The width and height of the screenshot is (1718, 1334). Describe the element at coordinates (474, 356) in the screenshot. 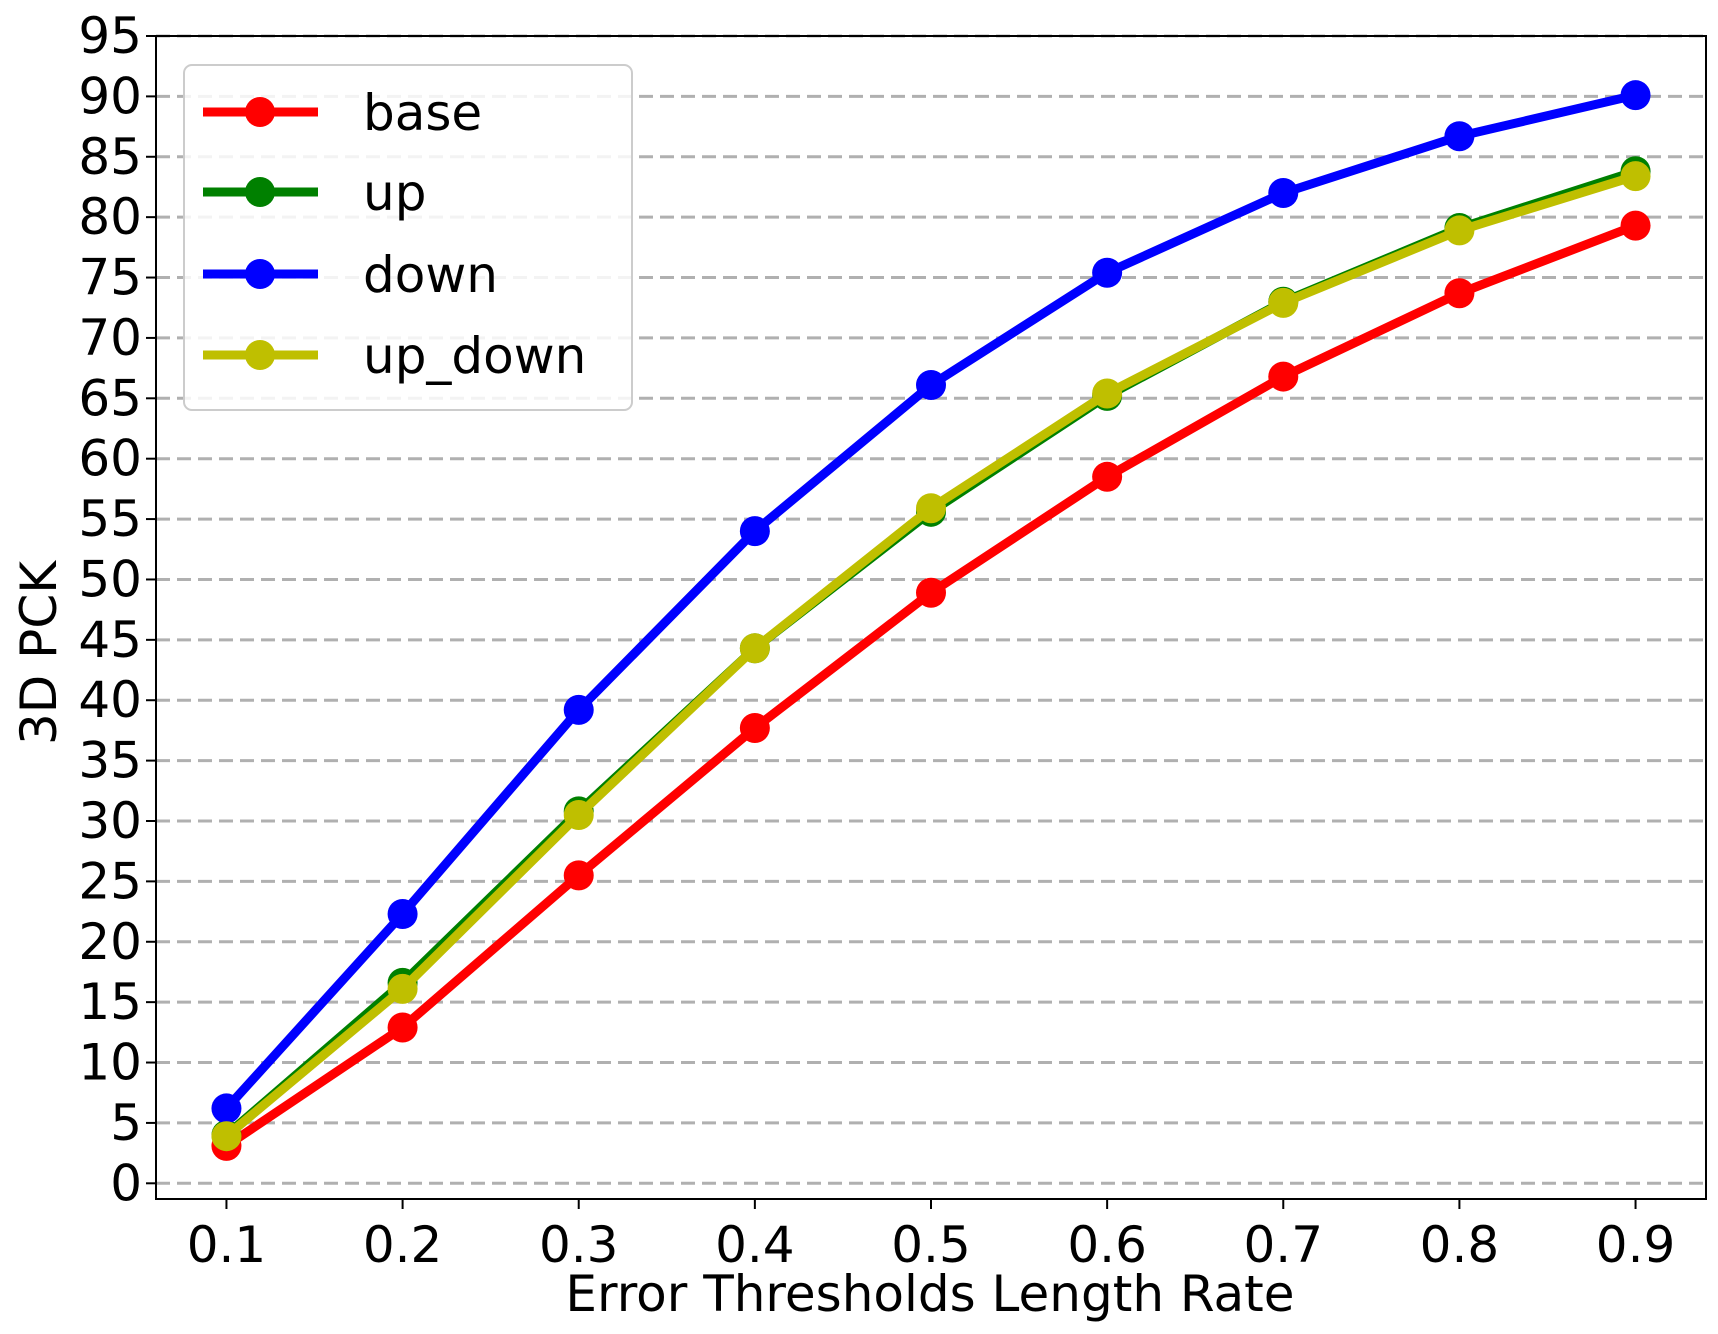

I see `legend-label-up-down: up_down` at that location.